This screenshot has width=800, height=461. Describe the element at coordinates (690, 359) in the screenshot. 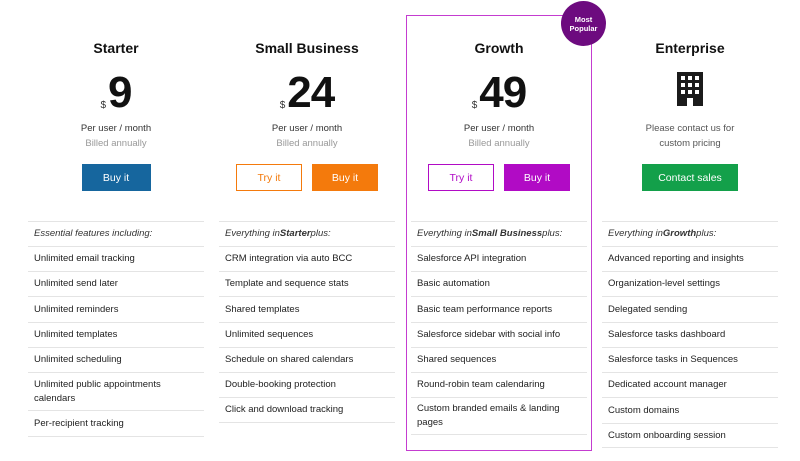

I see `list-item: Salesforce tasks in Sequences` at that location.